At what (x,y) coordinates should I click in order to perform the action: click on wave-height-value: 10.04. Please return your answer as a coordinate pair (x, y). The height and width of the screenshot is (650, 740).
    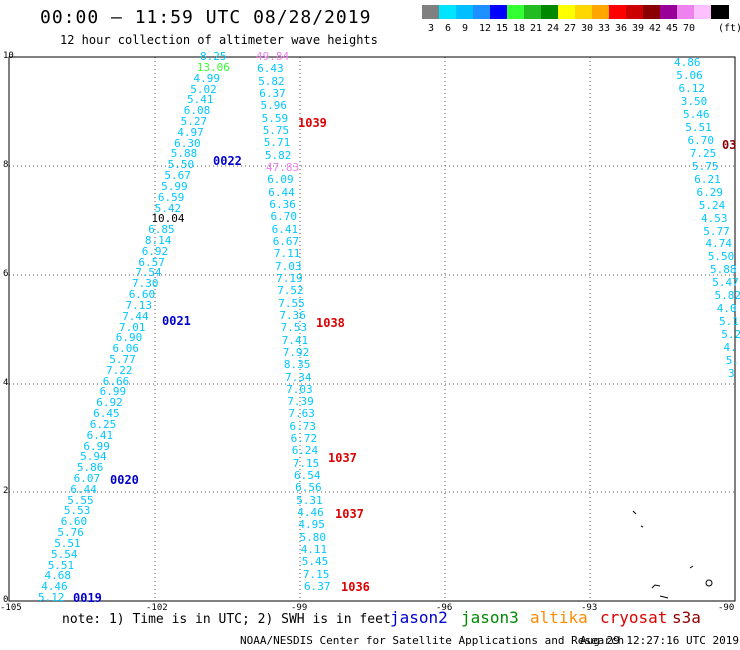
    Looking at the image, I should click on (168, 219).